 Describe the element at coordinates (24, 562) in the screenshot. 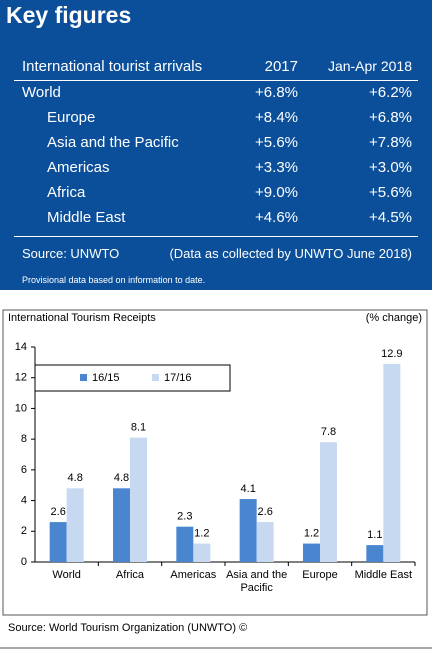

I see `y-tick-label: 0` at that location.